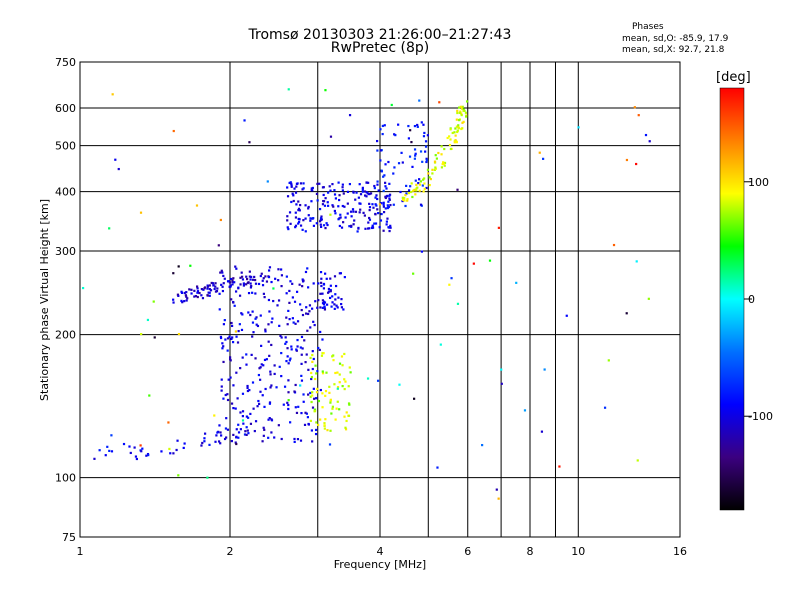 This screenshot has width=800, height=600. I want to click on y-tick-label: 75, so click(69, 537).